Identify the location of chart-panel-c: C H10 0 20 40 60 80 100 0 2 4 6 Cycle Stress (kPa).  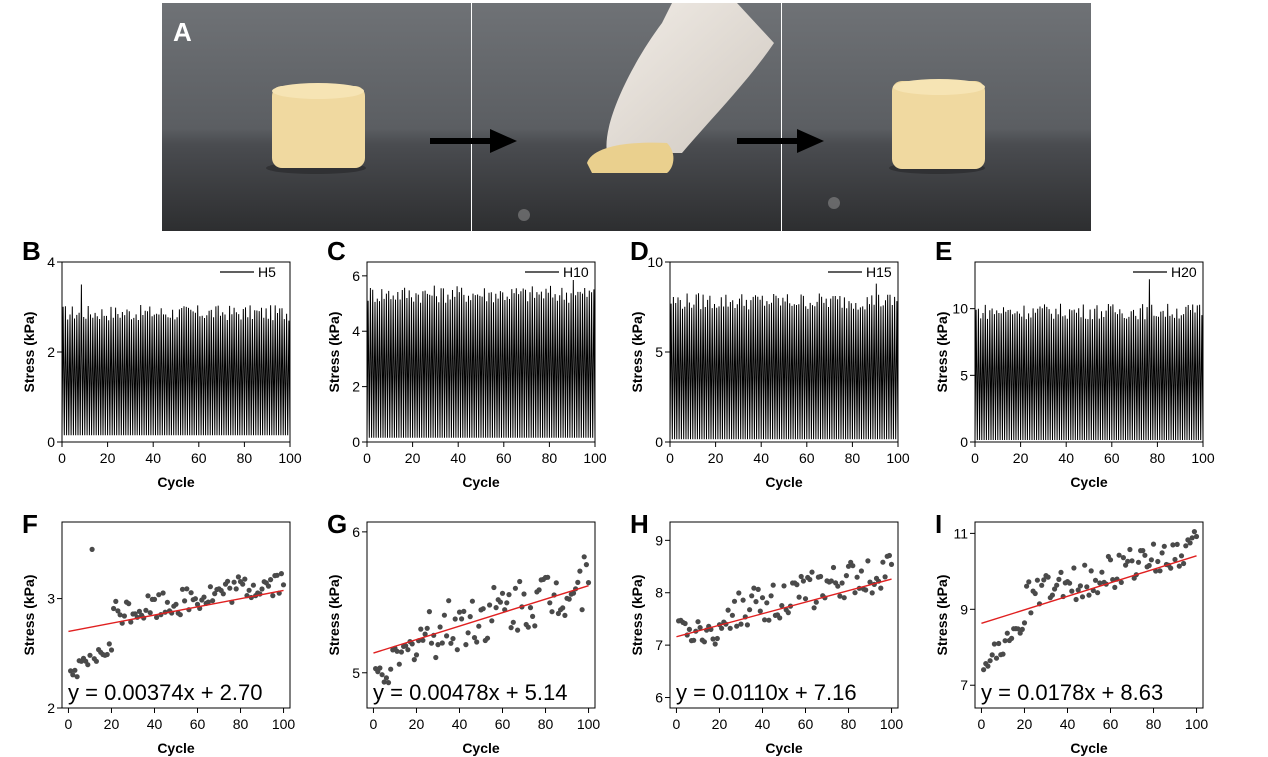
(466, 363).